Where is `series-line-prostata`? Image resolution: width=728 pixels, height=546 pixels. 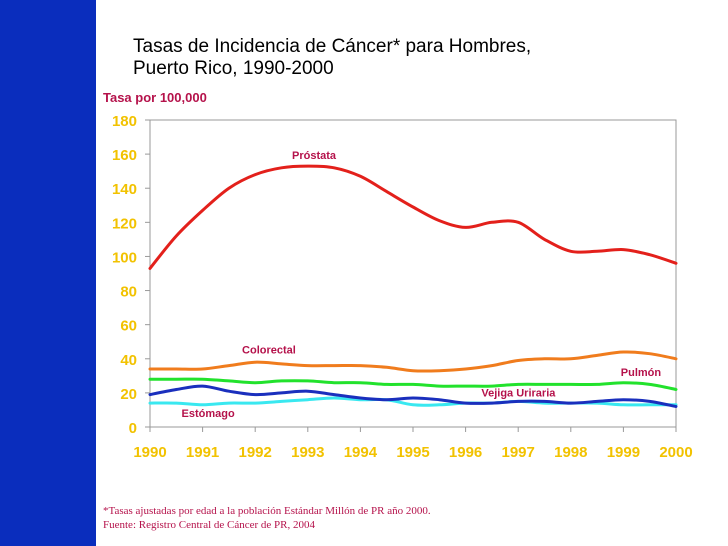
series-line-prostata is located at coordinates (413, 217).